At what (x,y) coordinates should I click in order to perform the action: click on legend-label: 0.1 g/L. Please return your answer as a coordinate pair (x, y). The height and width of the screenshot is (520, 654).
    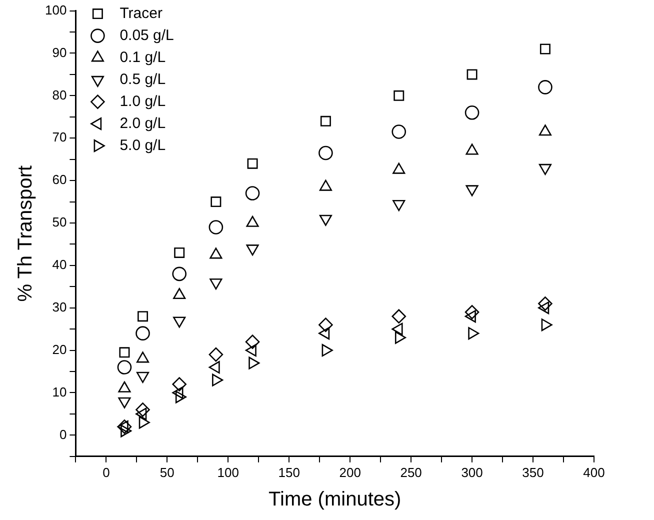
    Looking at the image, I should click on (143, 57).